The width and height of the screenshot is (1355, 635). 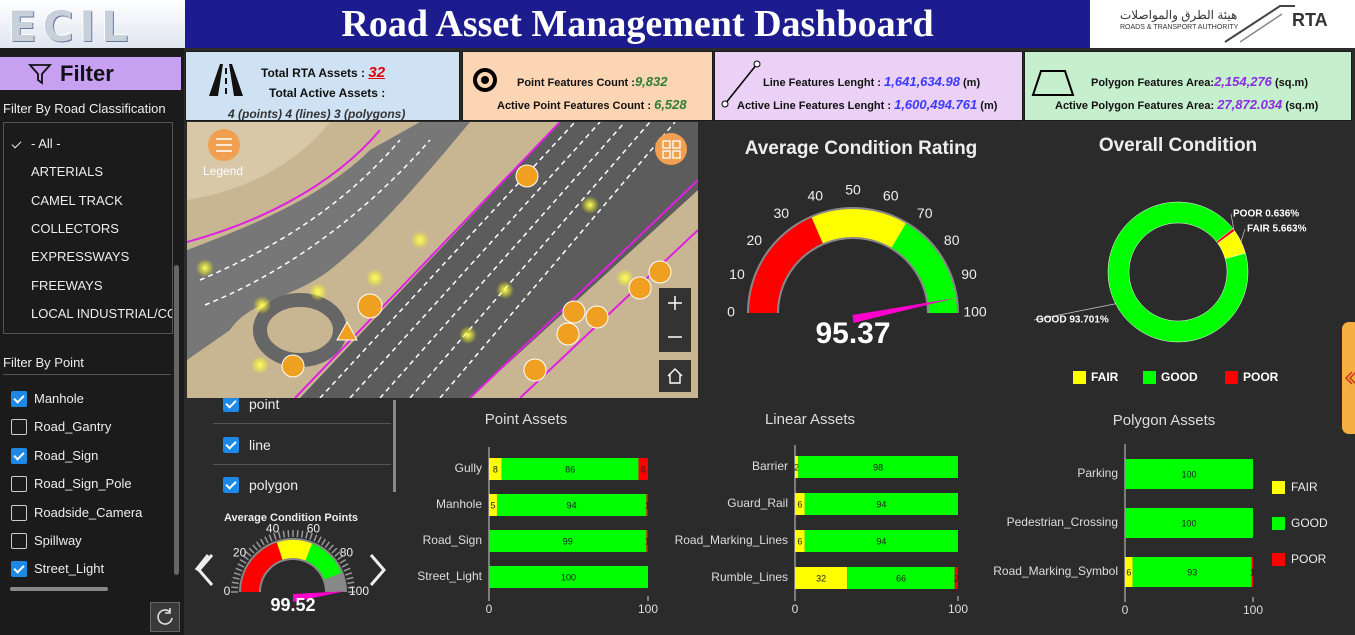 What do you see at coordinates (87, 399) in the screenshot?
I see `checkbox-option: Manhole` at bounding box center [87, 399].